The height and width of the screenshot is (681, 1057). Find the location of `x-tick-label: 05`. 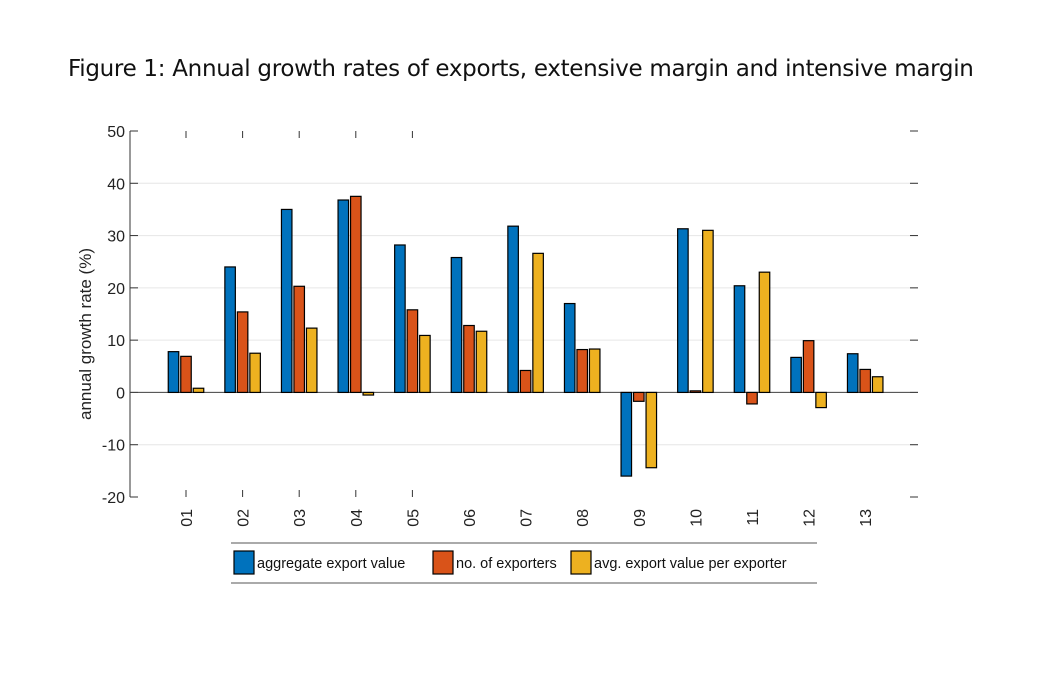

x-tick-label: 05 is located at coordinates (413, 518).